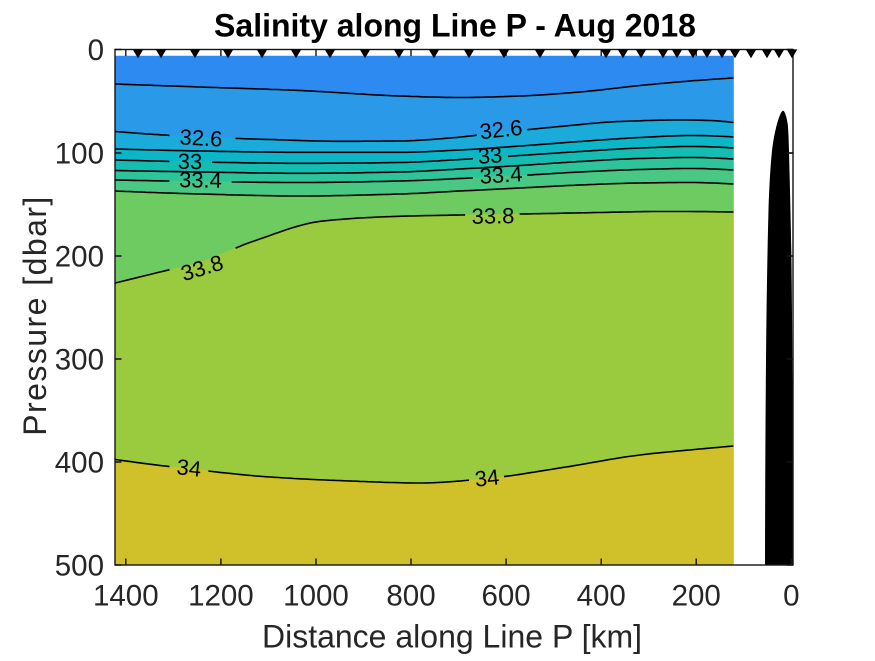 The height and width of the screenshot is (661, 875). What do you see at coordinates (505, 596) in the screenshot?
I see `svg-text: 600` at bounding box center [505, 596].